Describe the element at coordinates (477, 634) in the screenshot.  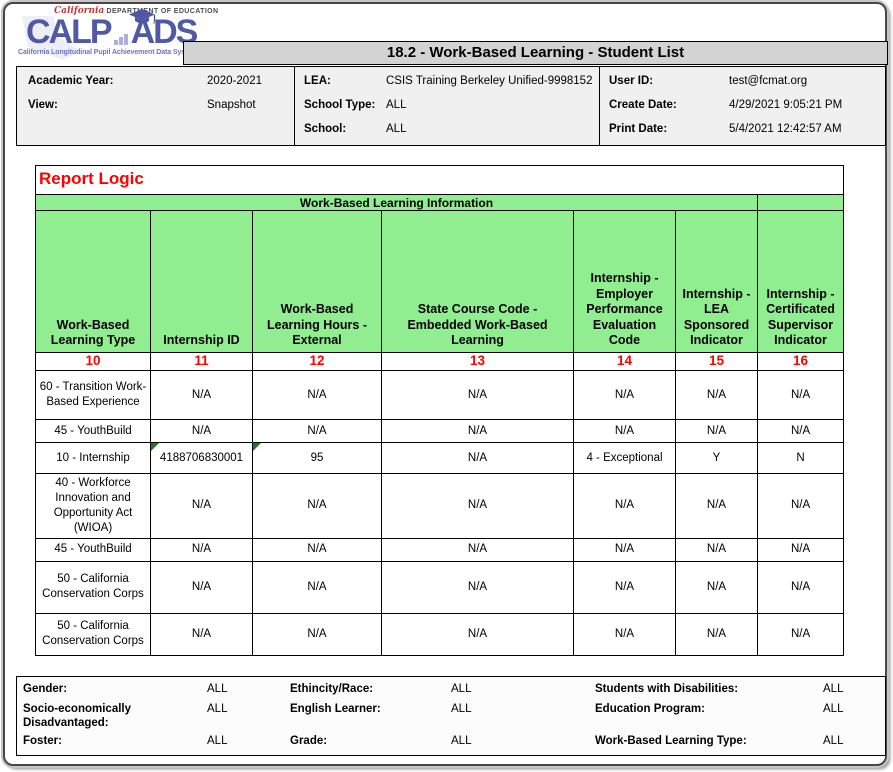
I see `cell-r7-c13: N/A` at that location.